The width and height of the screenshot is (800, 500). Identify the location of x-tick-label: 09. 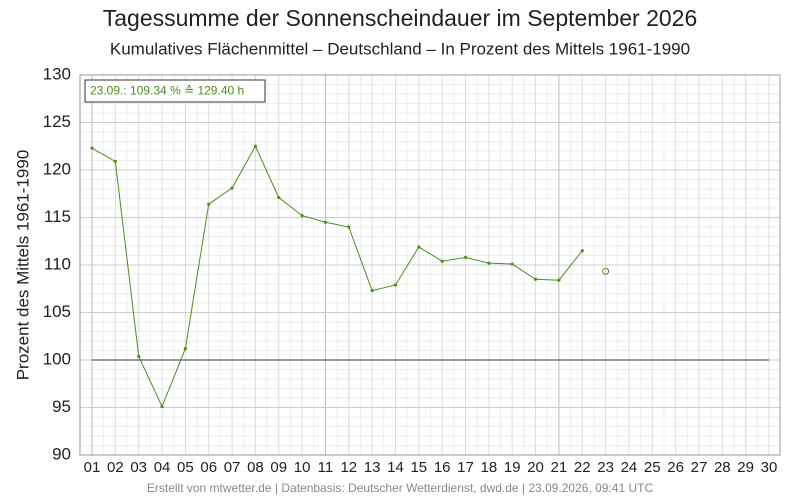
(278, 467).